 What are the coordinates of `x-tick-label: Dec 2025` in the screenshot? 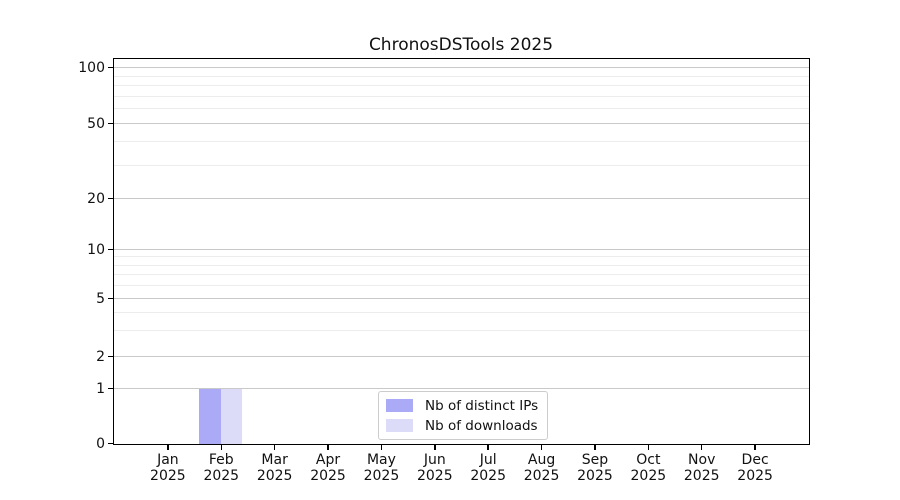 It's located at (755, 468).